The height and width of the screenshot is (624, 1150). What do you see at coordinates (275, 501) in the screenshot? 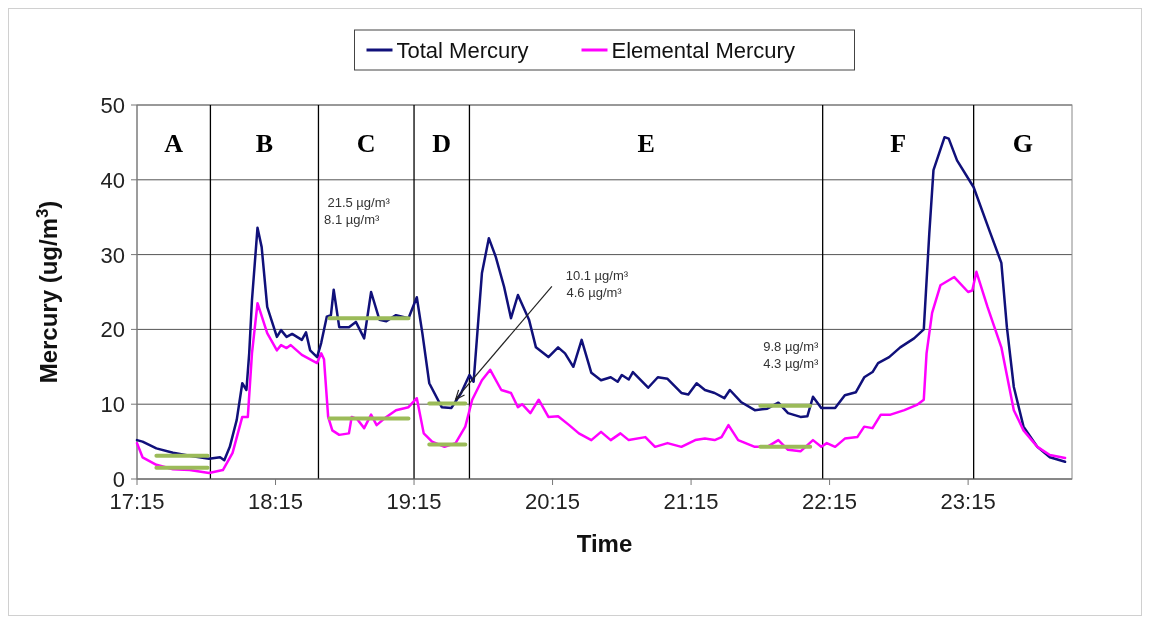
I see `x-tick-label: 18:15` at bounding box center [275, 501].